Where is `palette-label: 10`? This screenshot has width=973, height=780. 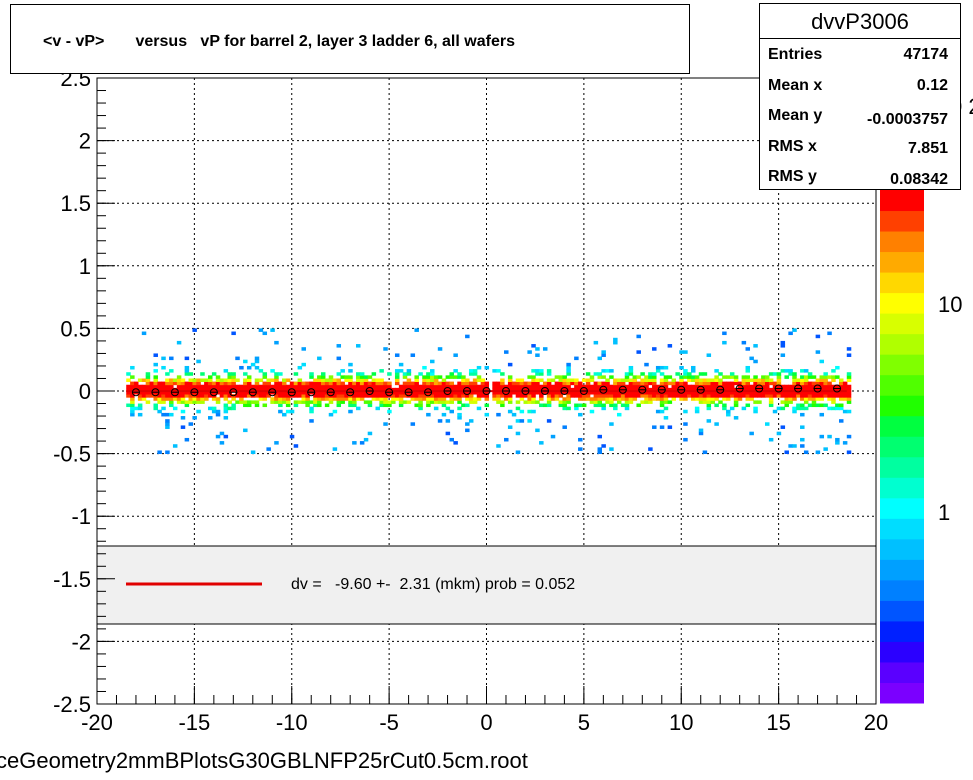
palette-label: 10 is located at coordinates (950, 304).